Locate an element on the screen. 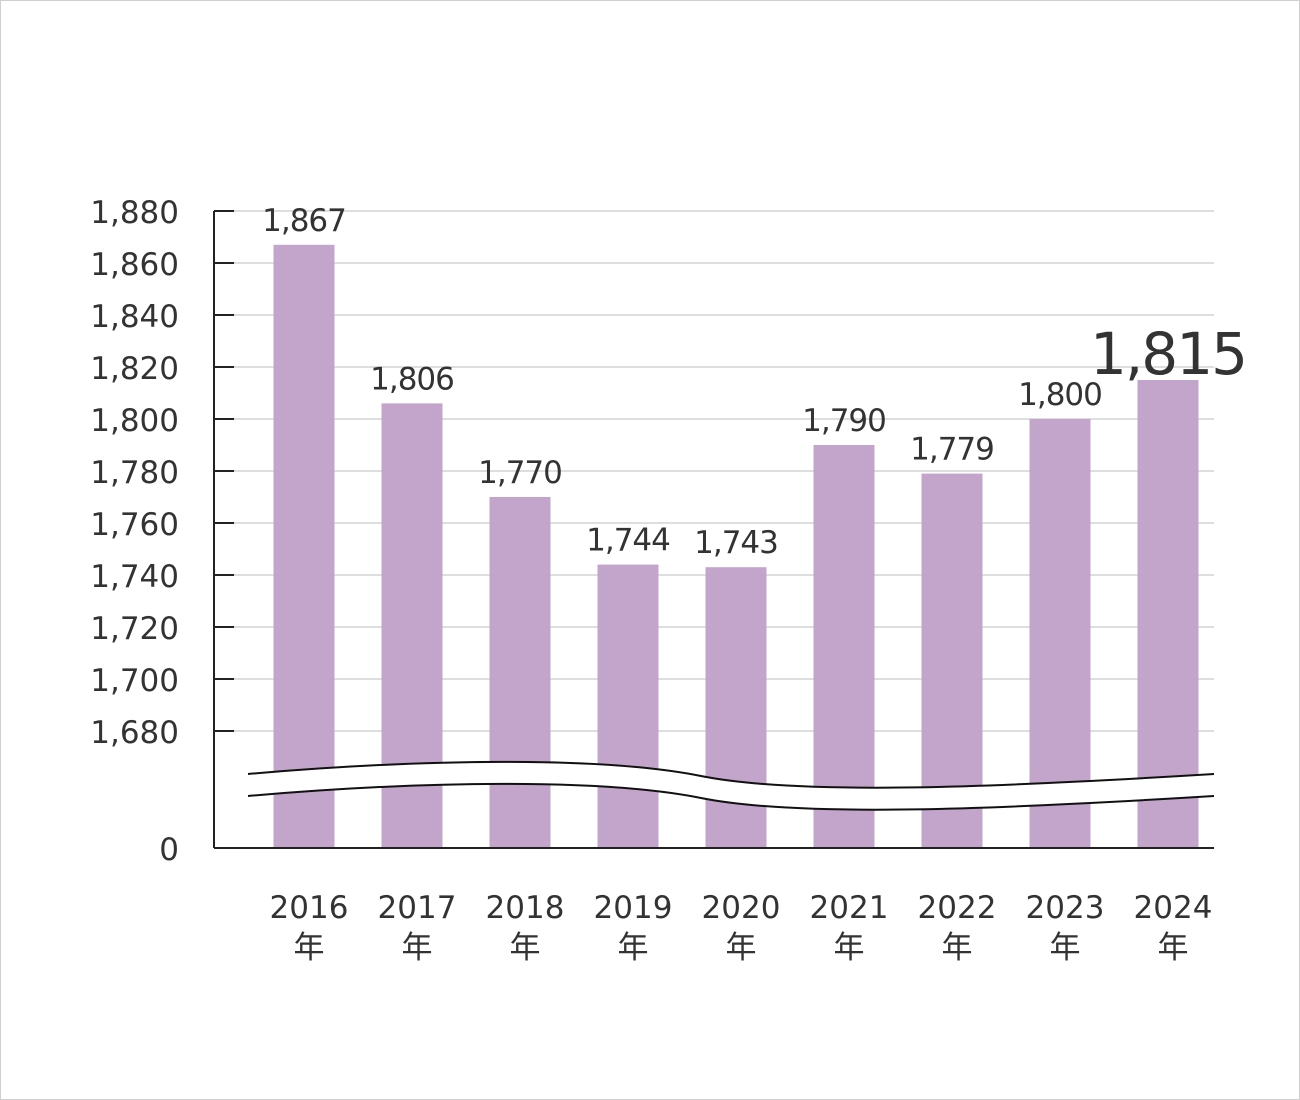 The height and width of the screenshot is (1100, 1300). y-tick-label: 1,760 is located at coordinates (134, 525).